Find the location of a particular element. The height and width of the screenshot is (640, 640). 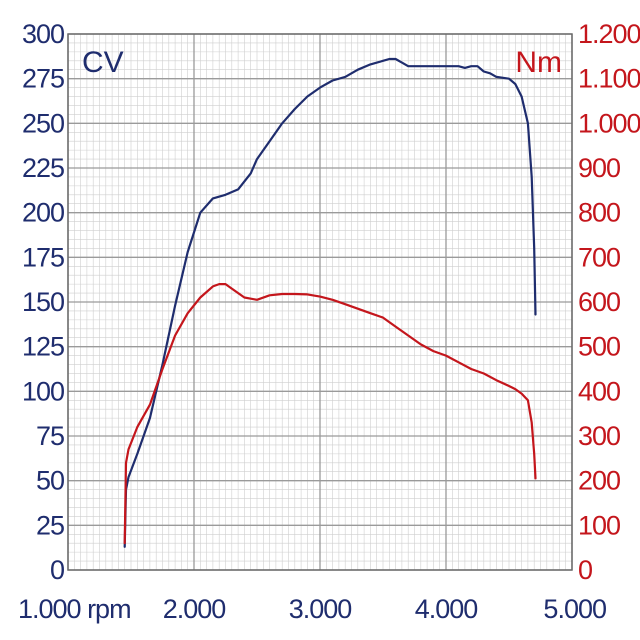

left-axis-tick-label: 250 is located at coordinates (43, 123).